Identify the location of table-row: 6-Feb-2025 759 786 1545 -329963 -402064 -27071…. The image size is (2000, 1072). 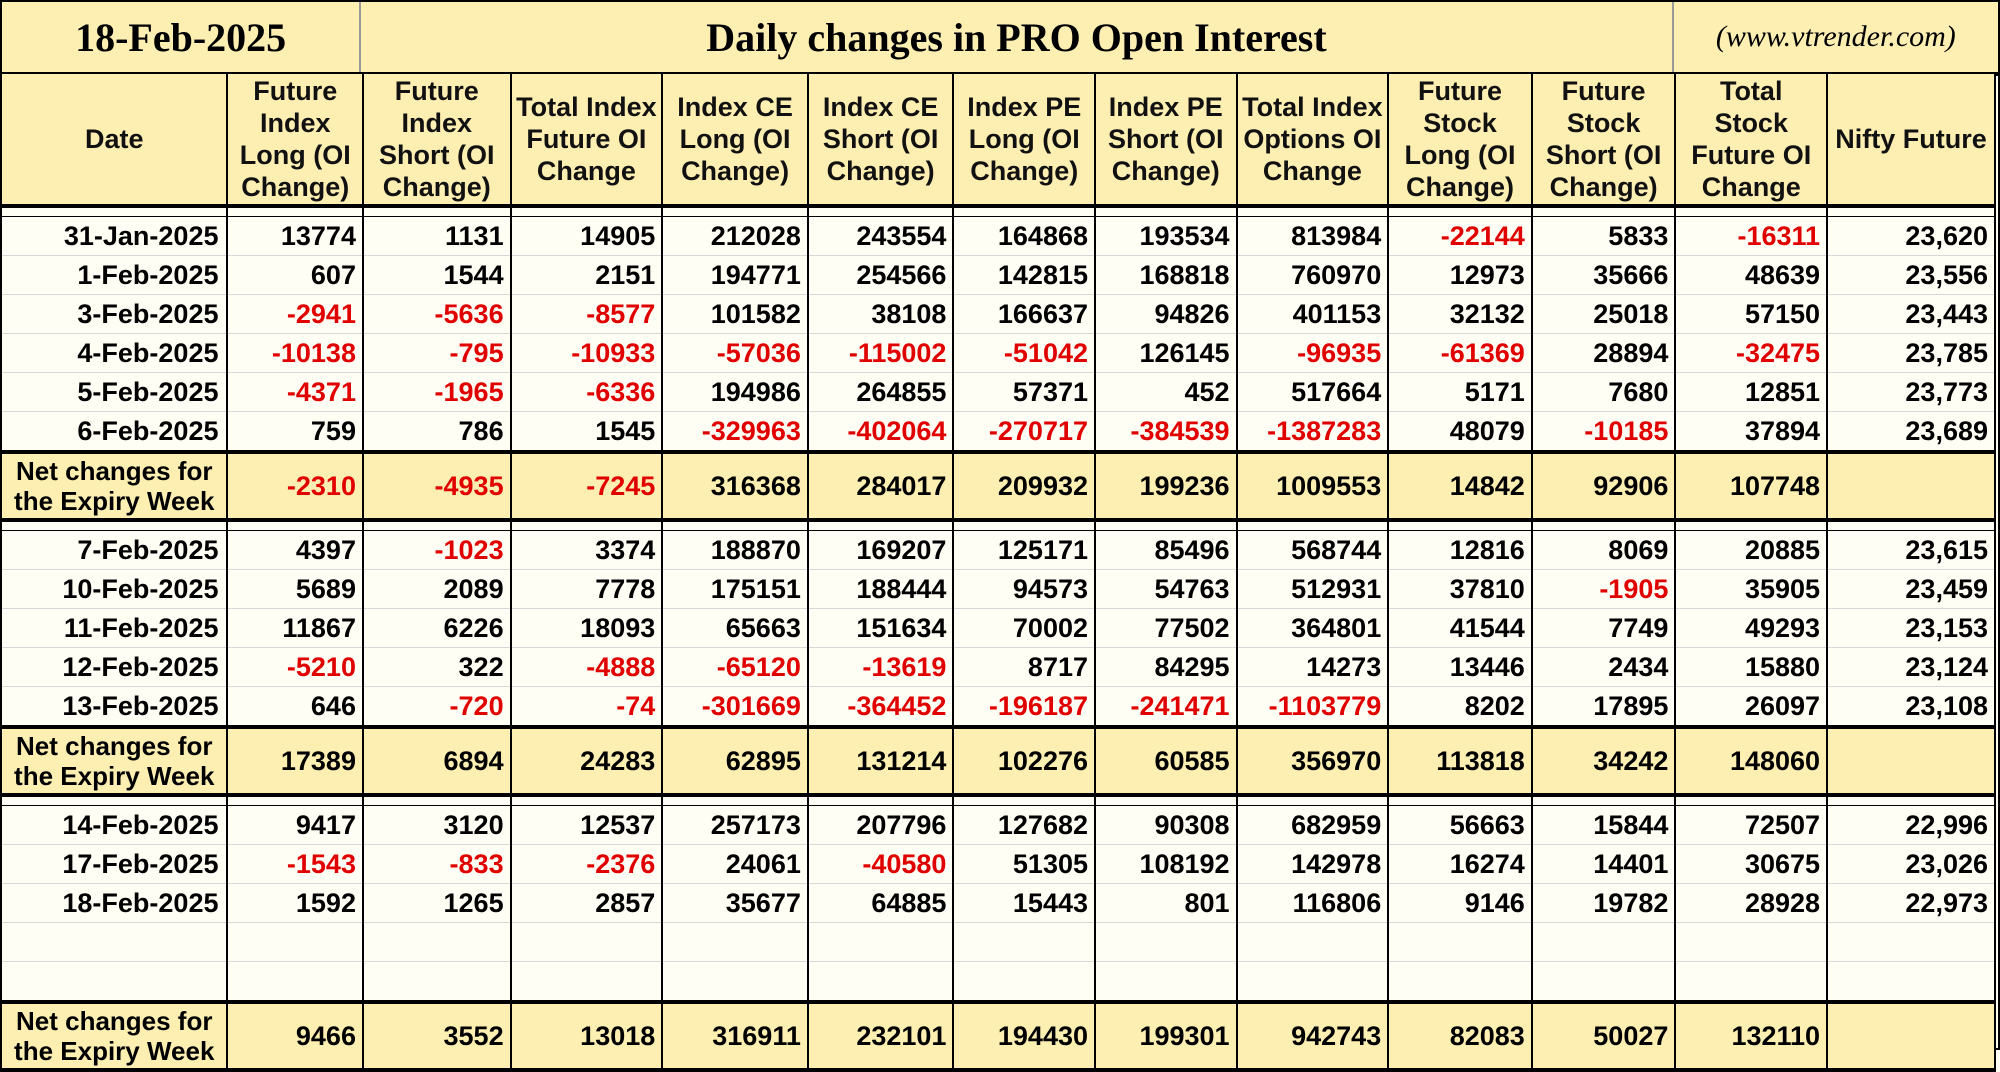
(998, 432).